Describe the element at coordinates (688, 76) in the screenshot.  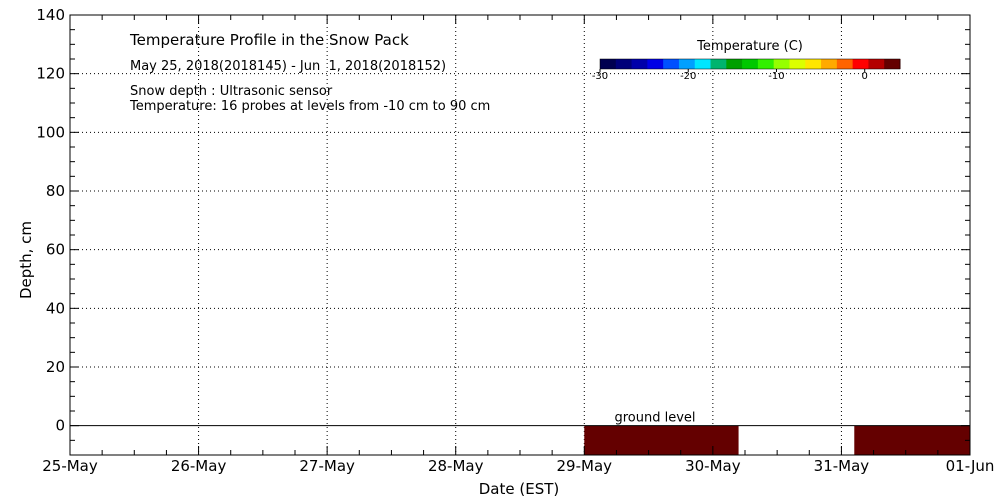
I see `colorbar-tick-label: -20` at that location.